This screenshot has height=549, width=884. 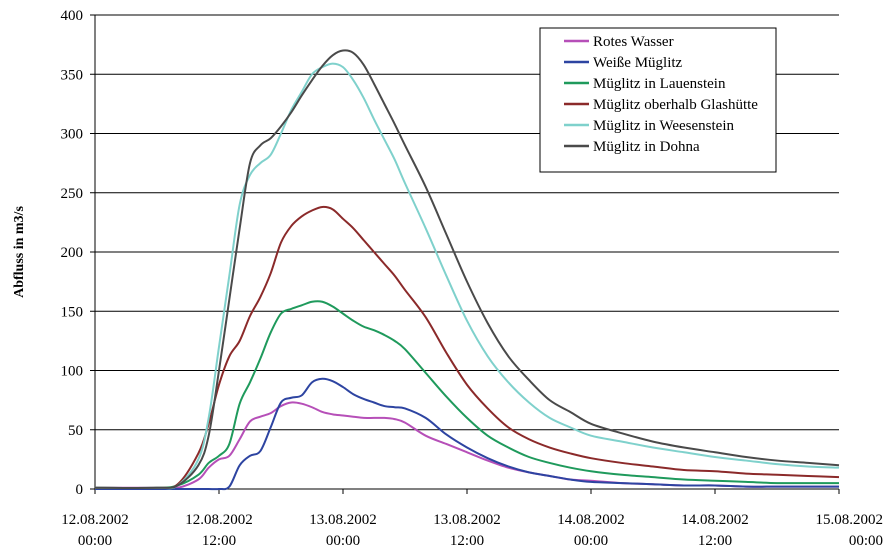 What do you see at coordinates (638, 63) in the screenshot?
I see `legend-label: Weiße Müglitz` at bounding box center [638, 63].